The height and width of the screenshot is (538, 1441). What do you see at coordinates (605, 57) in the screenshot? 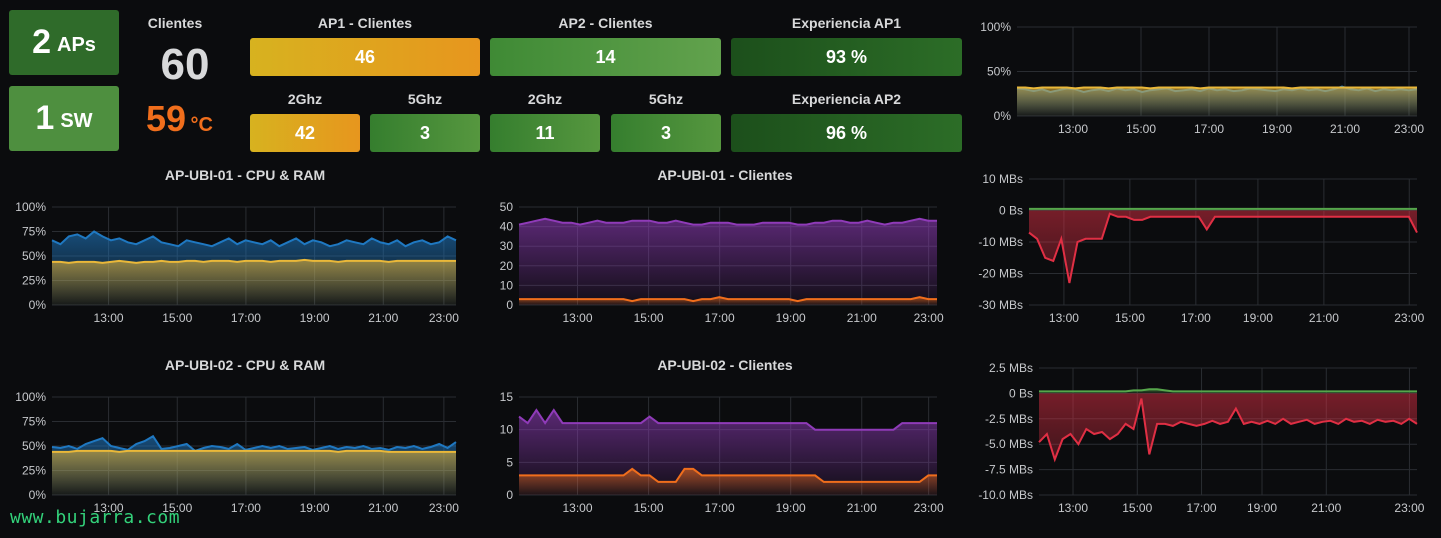
I see `bar-ap2-clientes: 14` at bounding box center [605, 57].